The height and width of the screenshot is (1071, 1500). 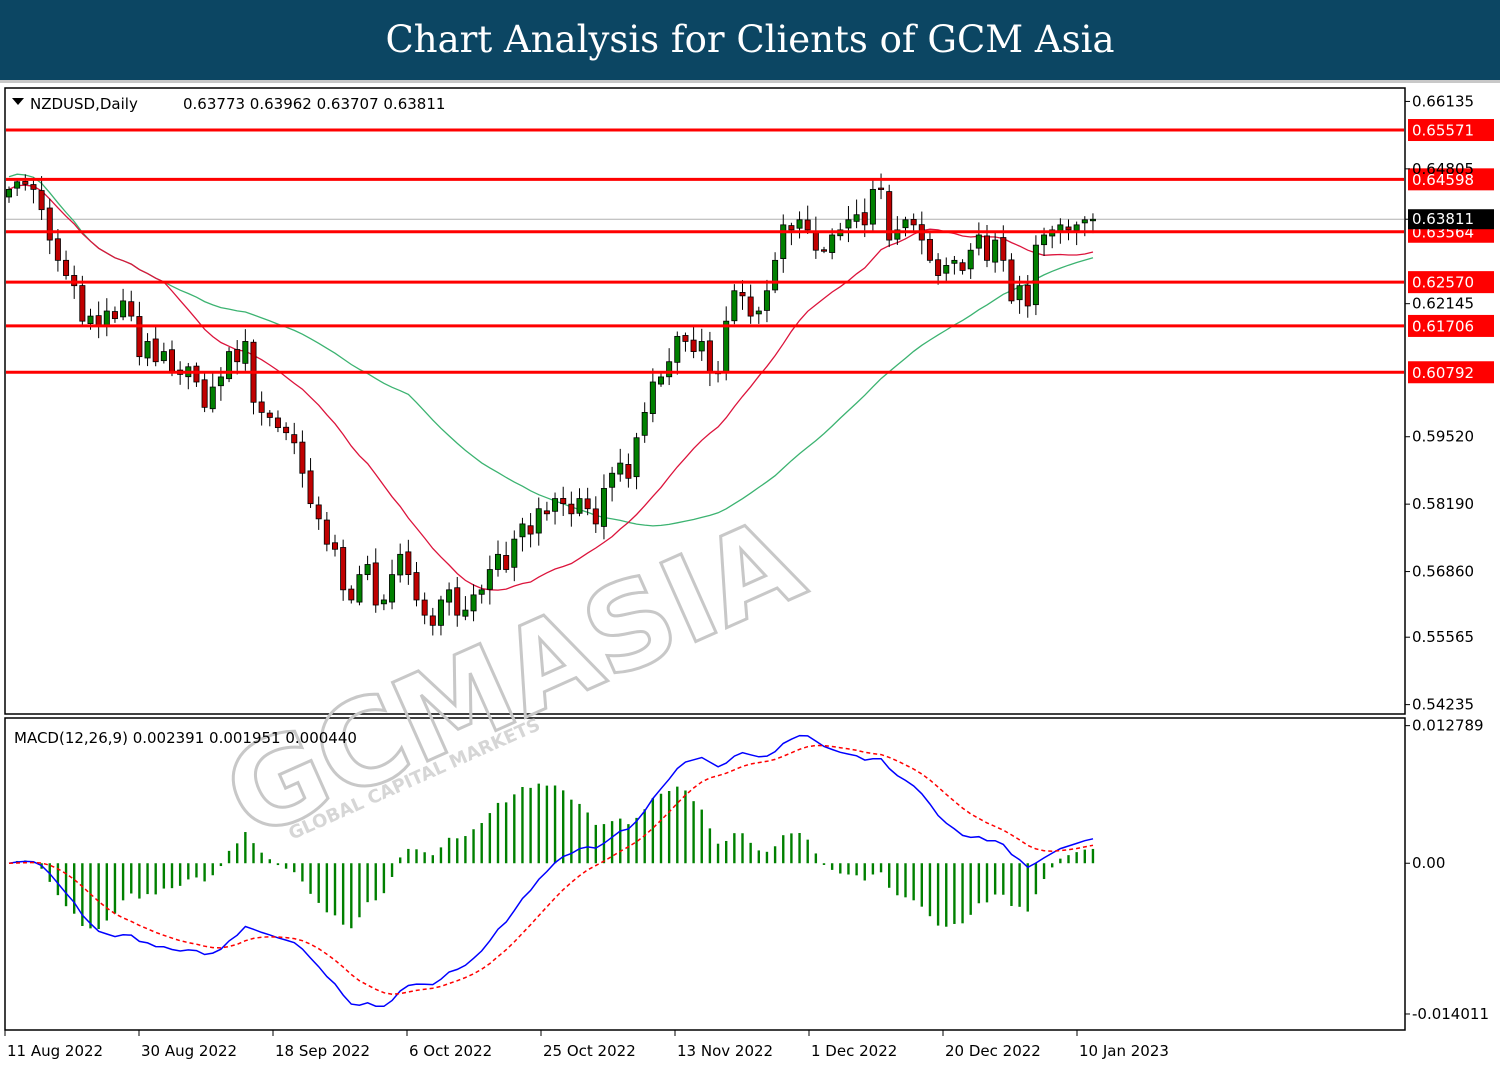 I want to click on time-tick-label: 25 Oct 2022, so click(x=589, y=1051).